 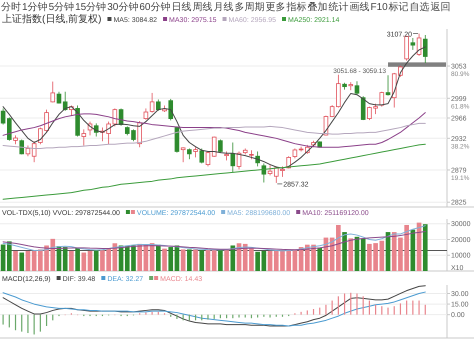 What do you see at coordinates (360, 7) in the screenshot?
I see `text: 画线` at bounding box center [360, 7].